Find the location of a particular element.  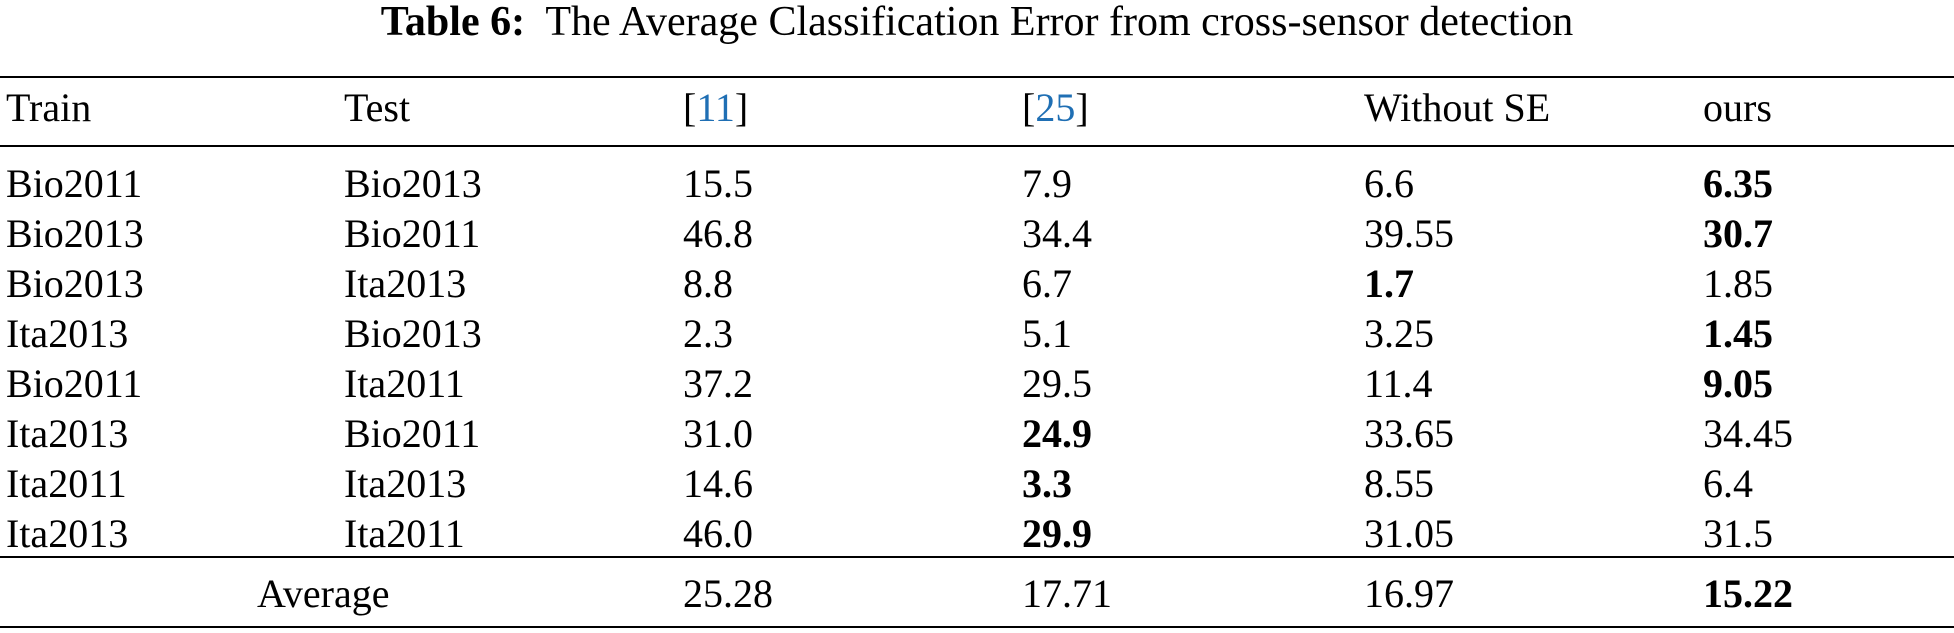

table-cell: 34.4 is located at coordinates (1057, 233).